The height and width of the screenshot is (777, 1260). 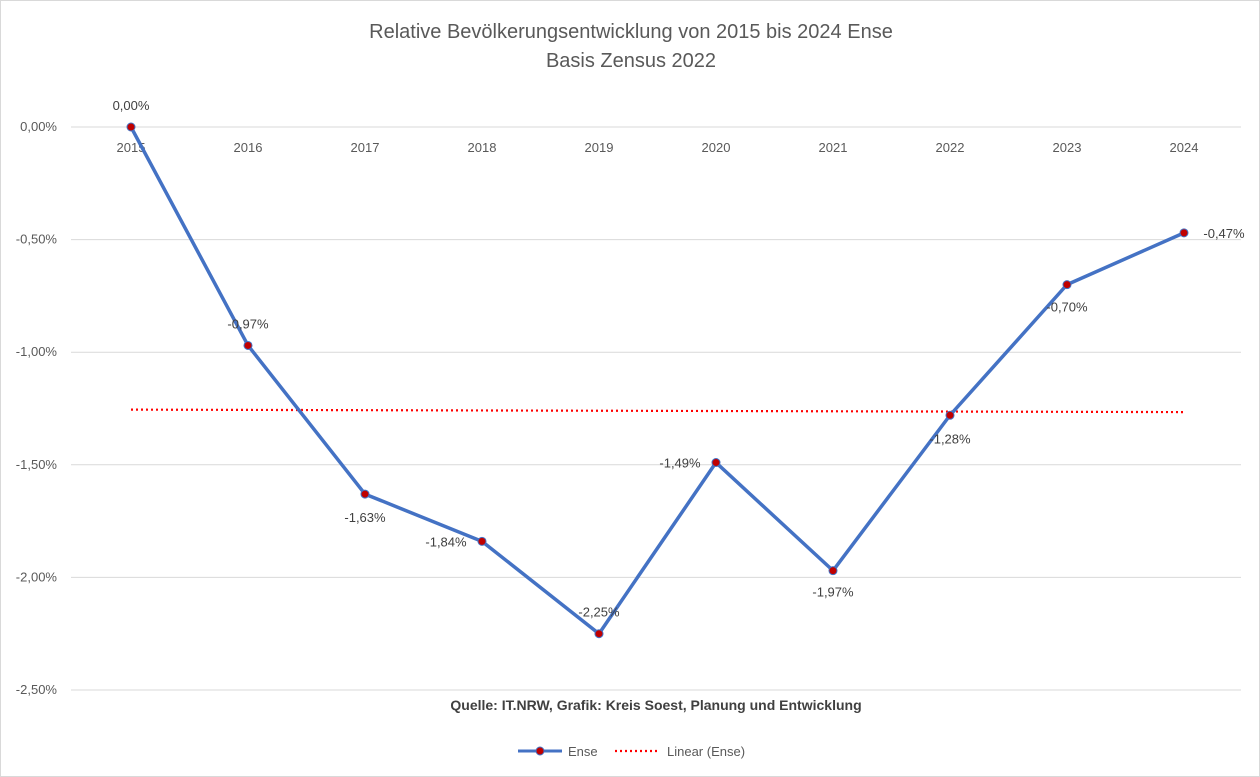 I want to click on x-tick-label: 2017, so click(x=365, y=147).